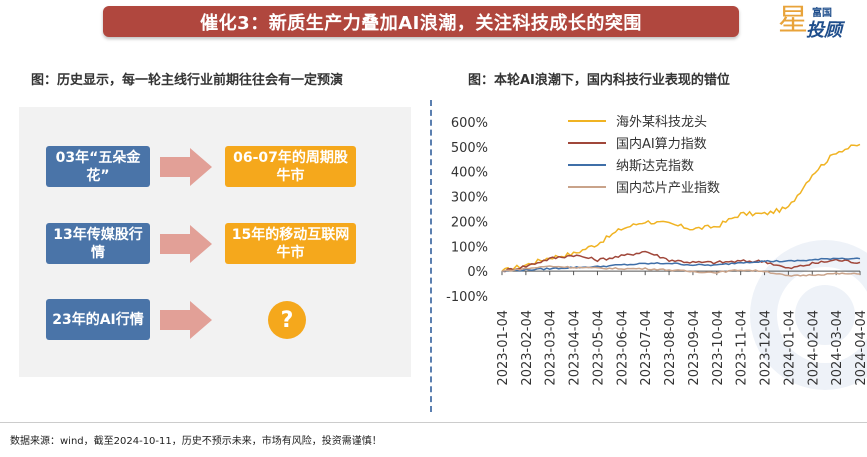 The image size is (867, 457). What do you see at coordinates (598, 348) in the screenshot?
I see `x-tick-label: 2023-05-04` at bounding box center [598, 348].